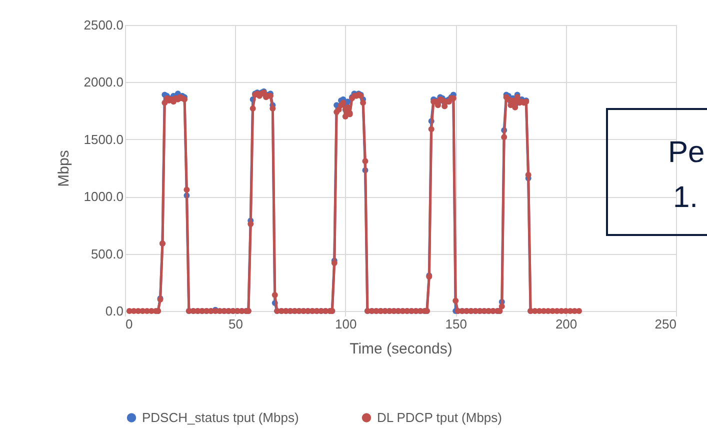 The image size is (707, 439). What do you see at coordinates (346, 324) in the screenshot?
I see `x-tick-label: 100` at bounding box center [346, 324].